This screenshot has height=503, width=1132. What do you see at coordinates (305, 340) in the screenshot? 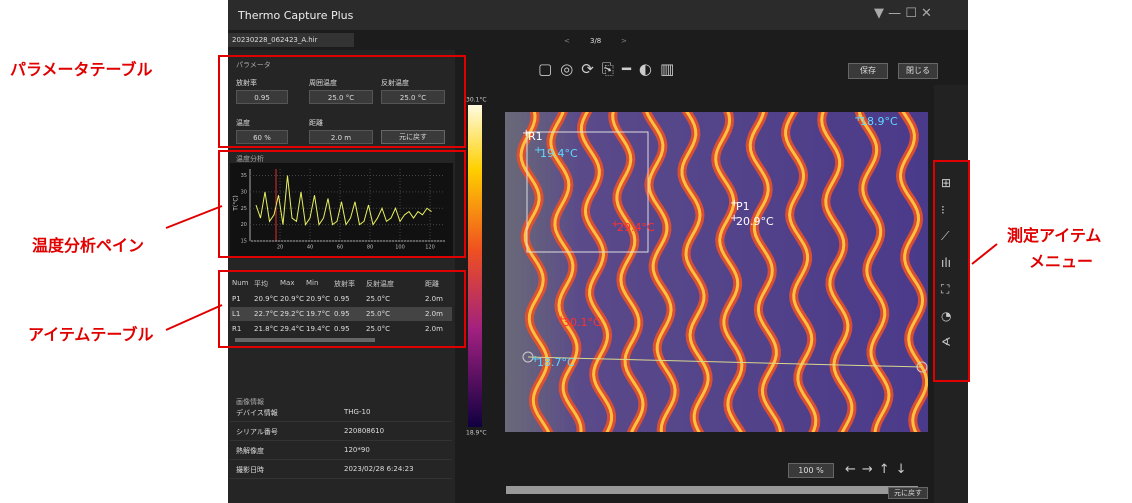
I see `table-scrollbar` at bounding box center [305, 340].